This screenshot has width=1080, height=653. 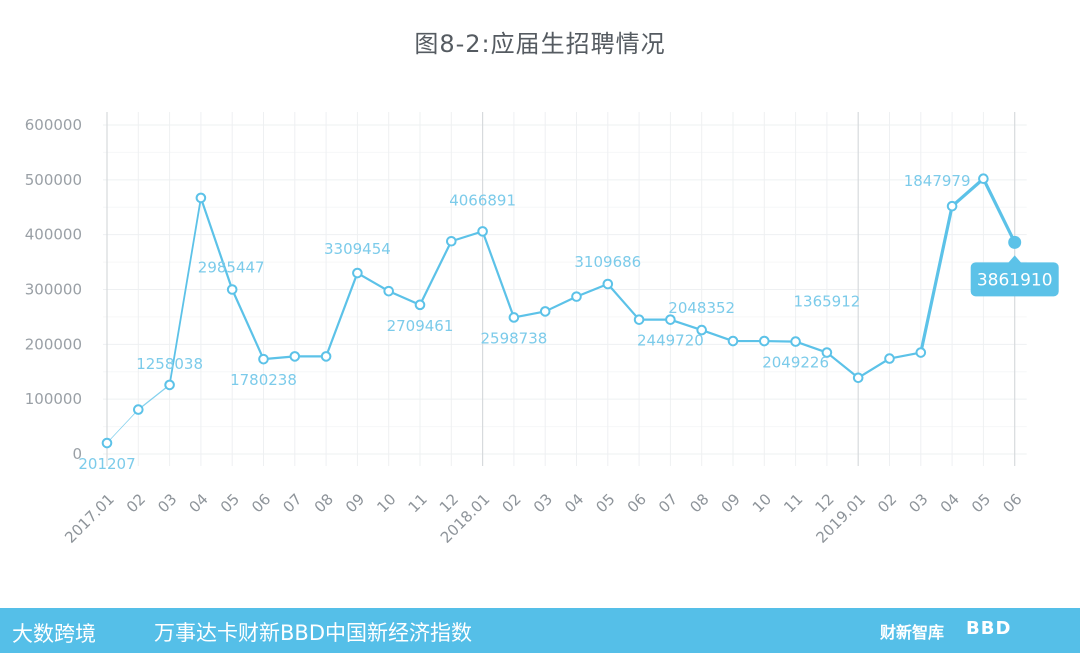 What do you see at coordinates (53, 344) in the screenshot?
I see `y-tick-label: 200000` at bounding box center [53, 344].